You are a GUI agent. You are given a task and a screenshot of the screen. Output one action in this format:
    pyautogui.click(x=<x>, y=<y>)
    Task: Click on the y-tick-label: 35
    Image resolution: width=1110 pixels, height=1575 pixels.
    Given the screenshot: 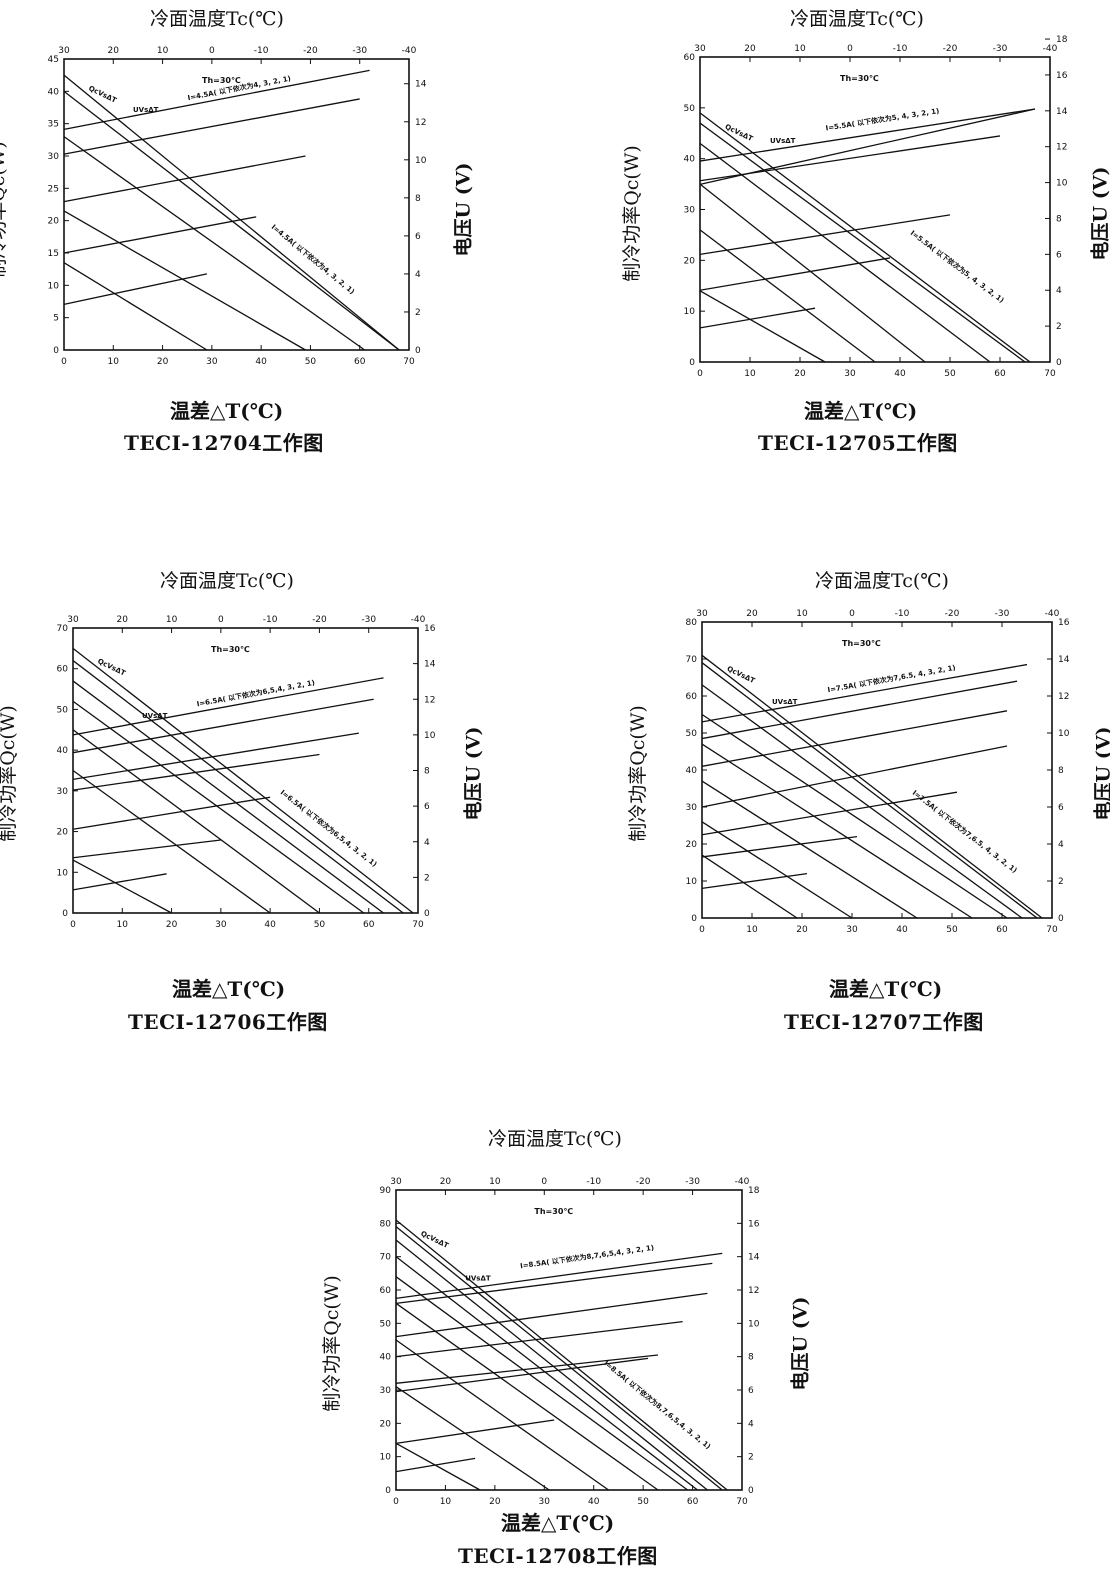 What is the action you would take?
    pyautogui.click(x=53, y=125)
    